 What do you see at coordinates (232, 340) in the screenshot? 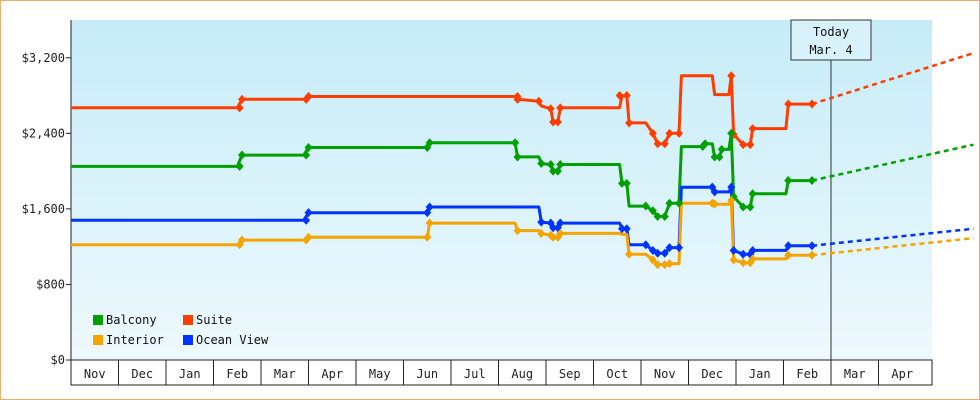
I see `legend-label-ocean-view: Ocean View` at bounding box center [232, 340].